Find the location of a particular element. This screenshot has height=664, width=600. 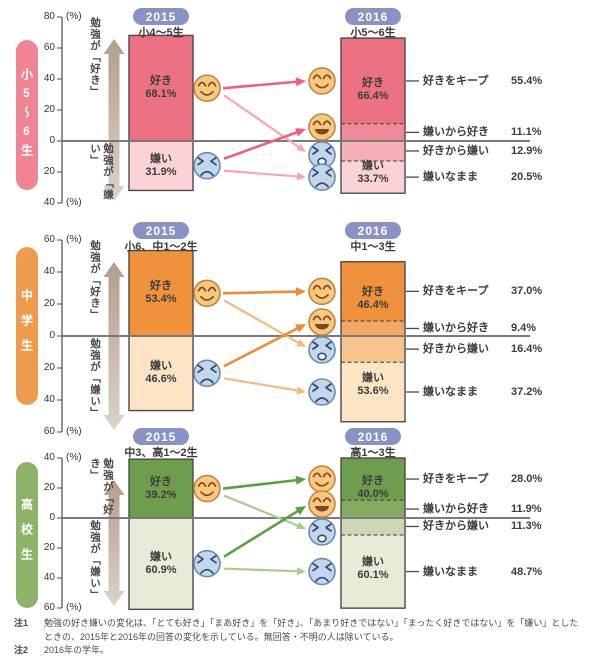

bar-2015-dislike-label: 嫌い 31.9% is located at coordinates (161, 166).